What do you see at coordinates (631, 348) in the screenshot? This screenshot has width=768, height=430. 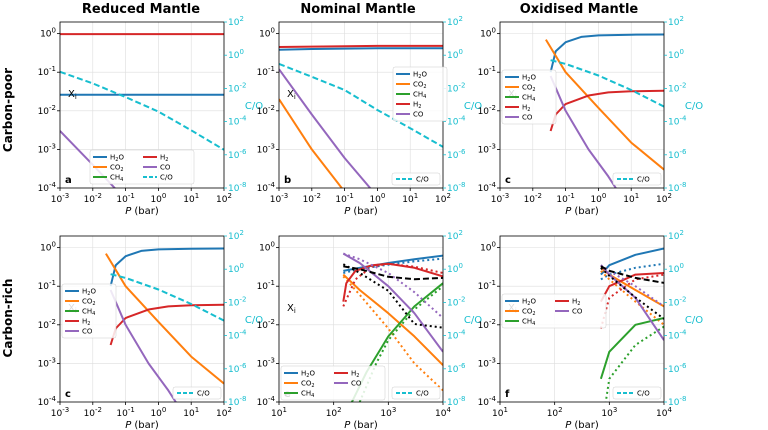 I see `series-line-ch4` at bounding box center [631, 348].